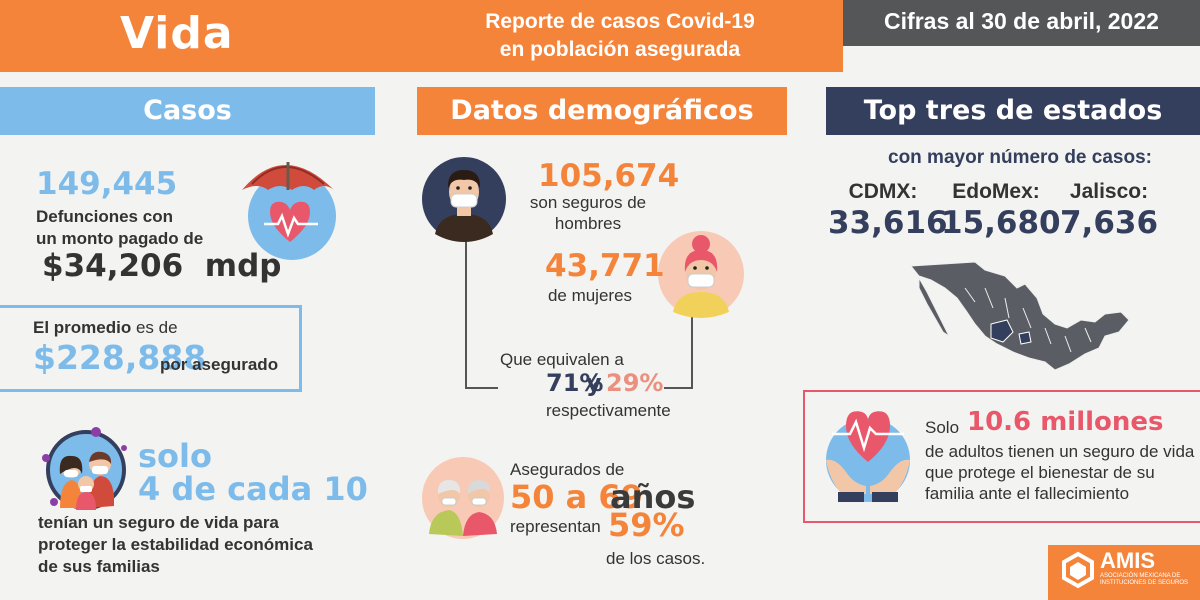 Image resolution: width=1200 pixels, height=600 pixels. Describe the element at coordinates (463, 498) in the screenshot. I see `elderly-couple-icon` at that location.